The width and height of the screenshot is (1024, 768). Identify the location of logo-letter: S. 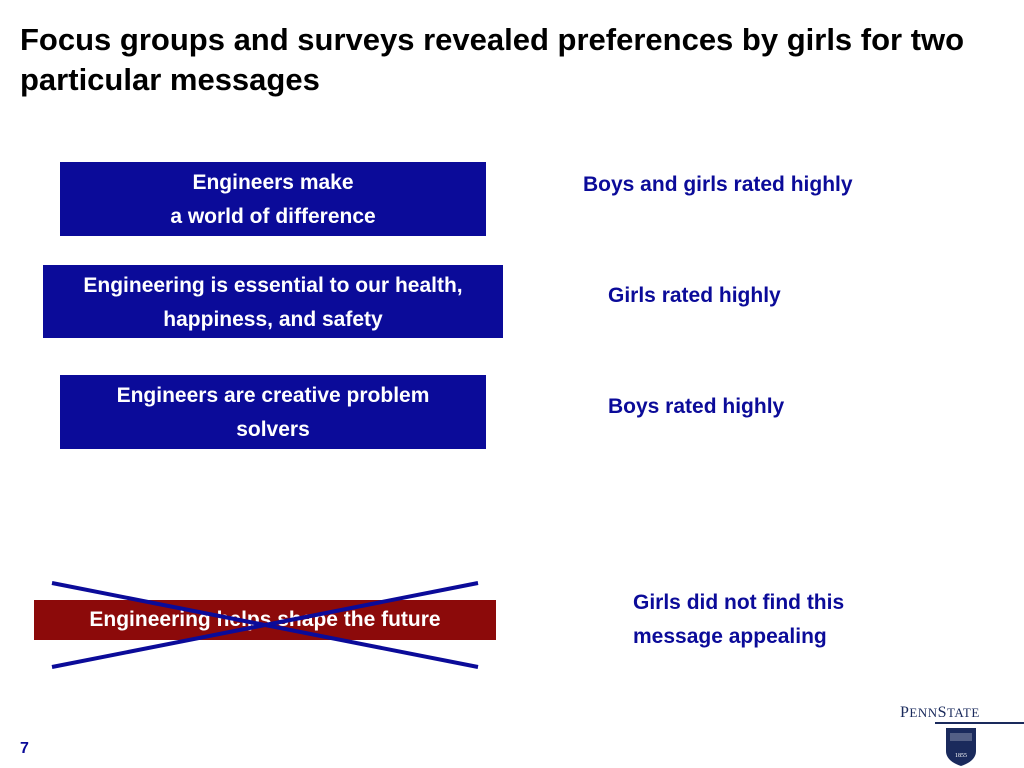
(942, 712).